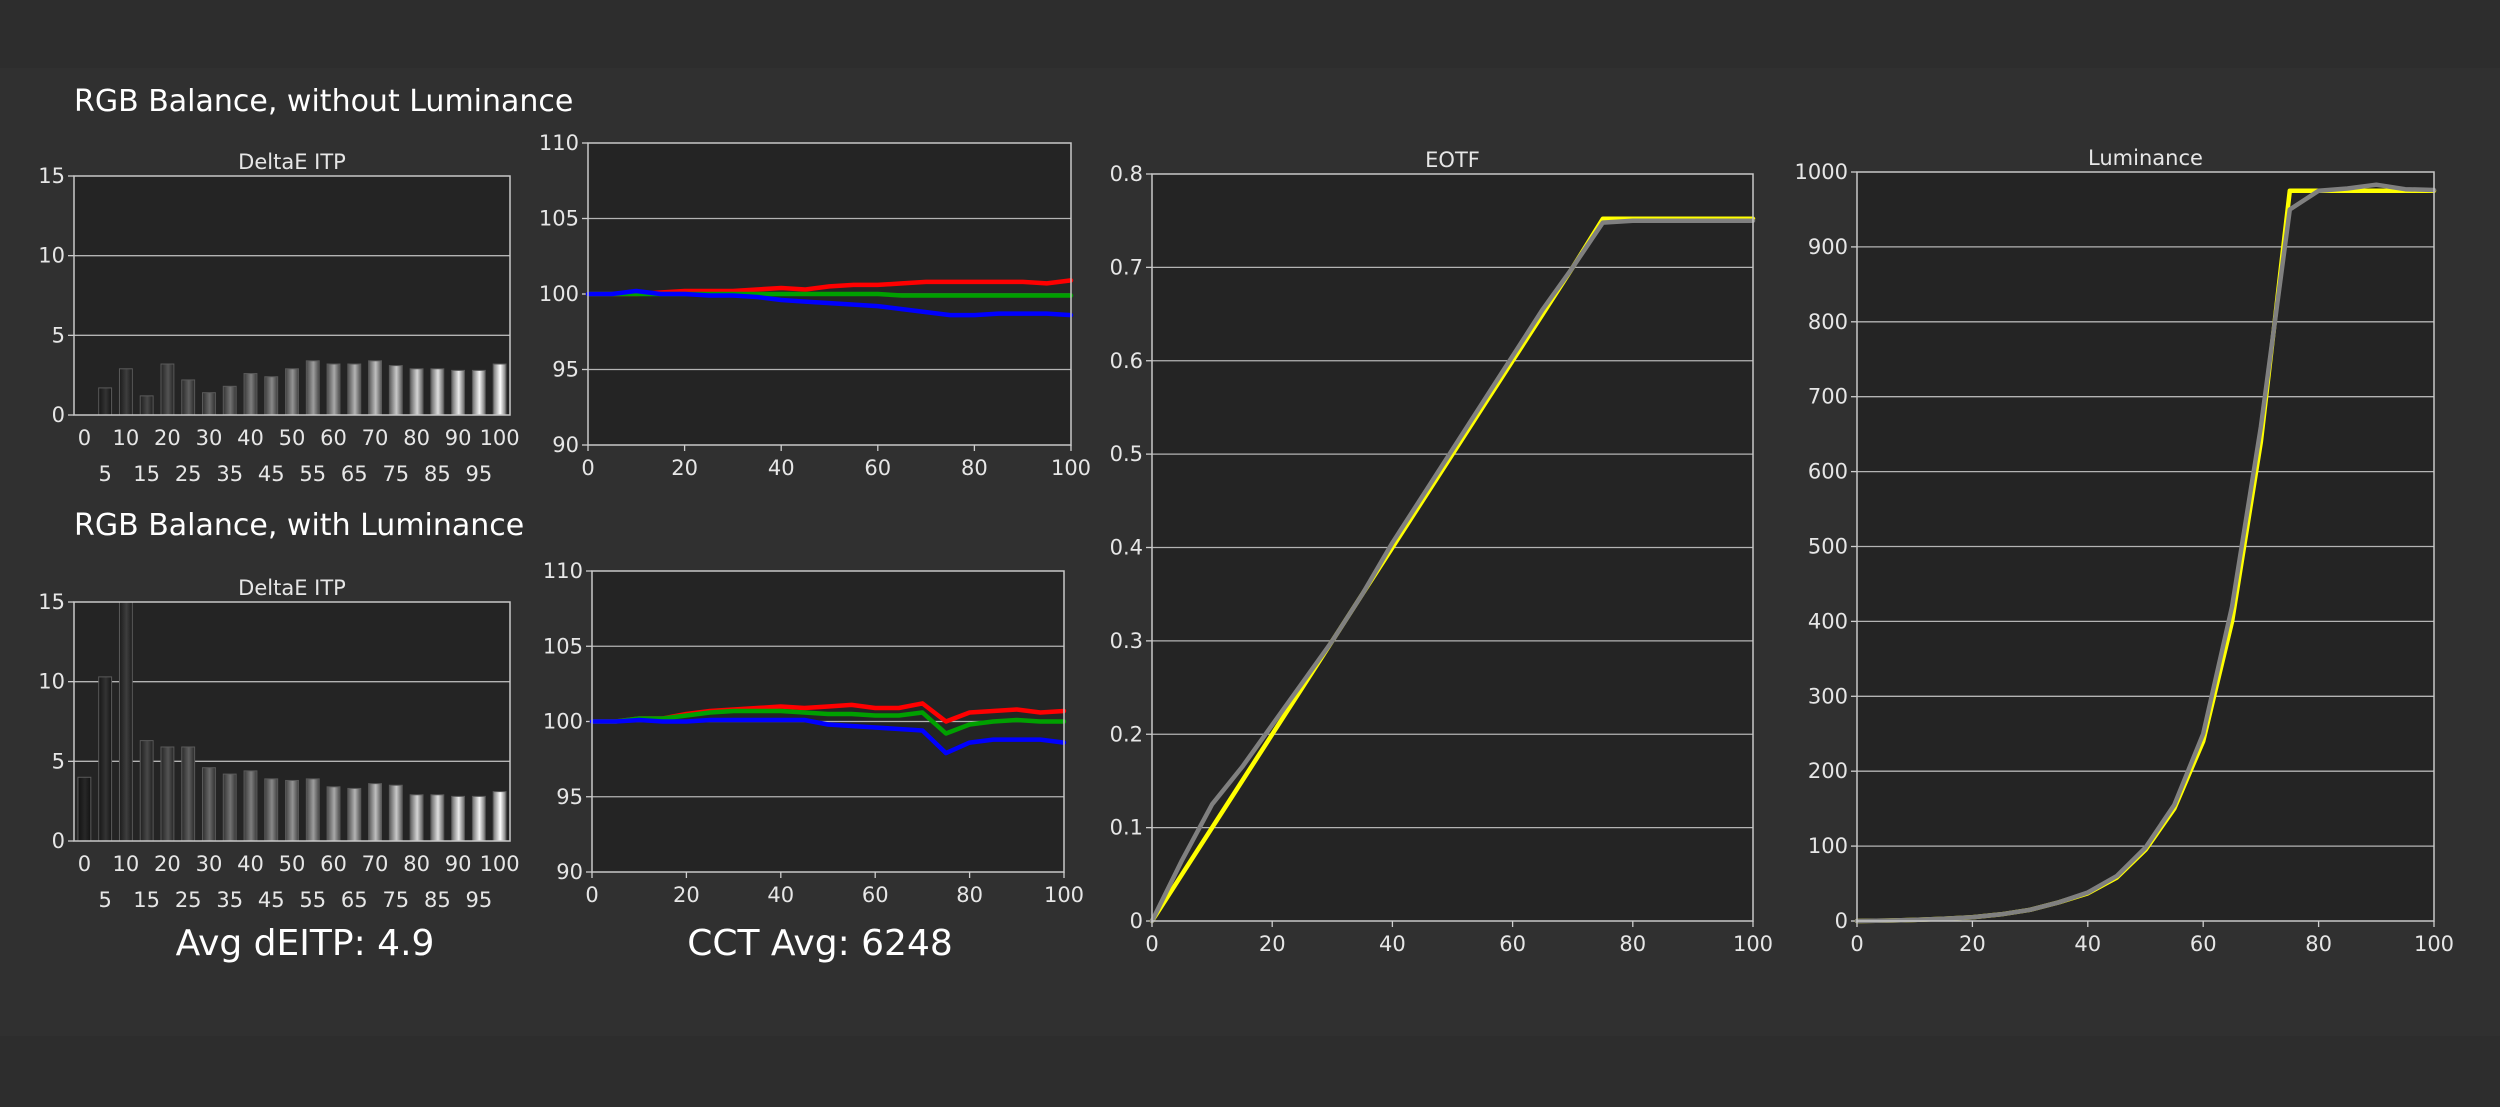  I want to click on deltae-without-xtick-label: 75, so click(395, 474).